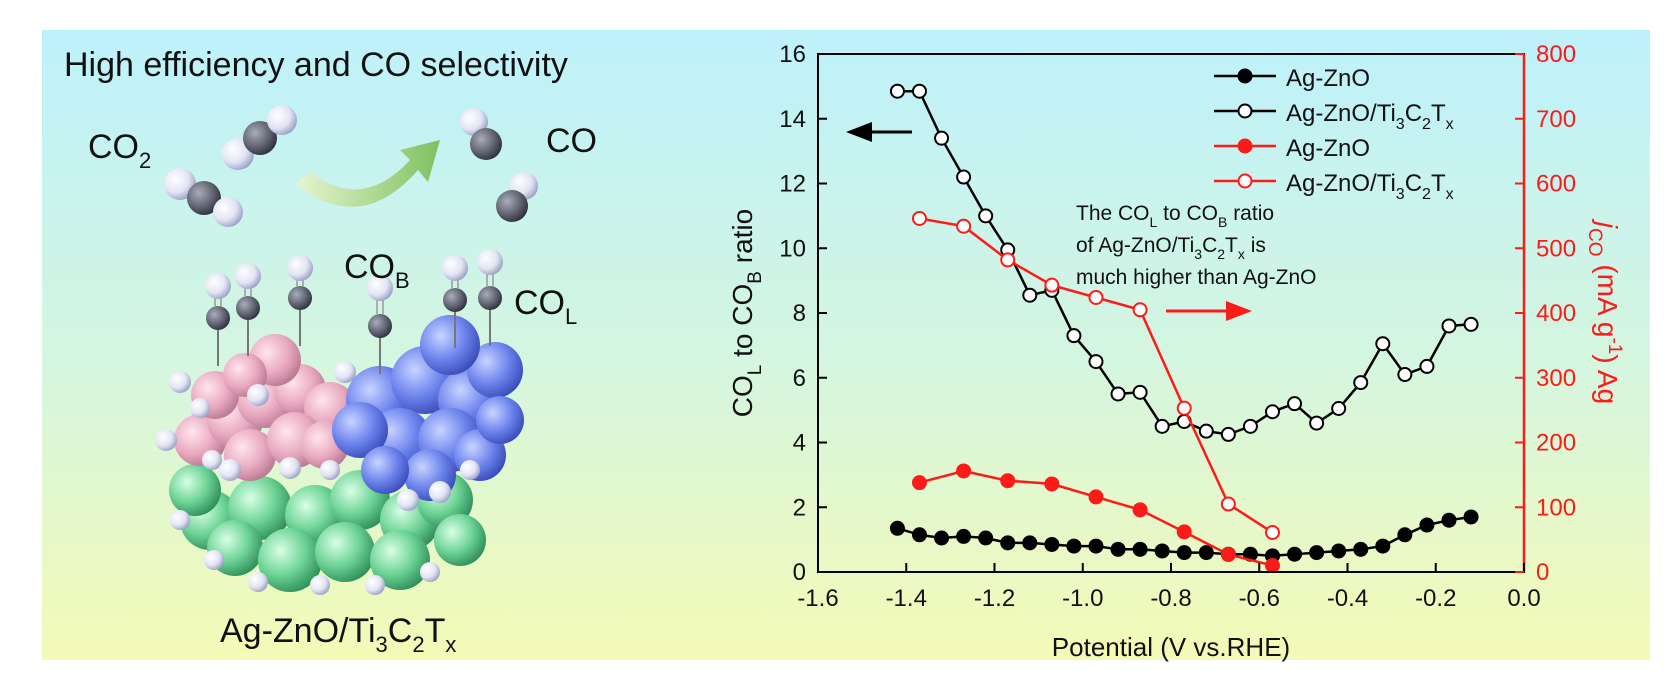  What do you see at coordinates (1154, 222) in the screenshot?
I see `annotation-sub: L` at bounding box center [1154, 222].